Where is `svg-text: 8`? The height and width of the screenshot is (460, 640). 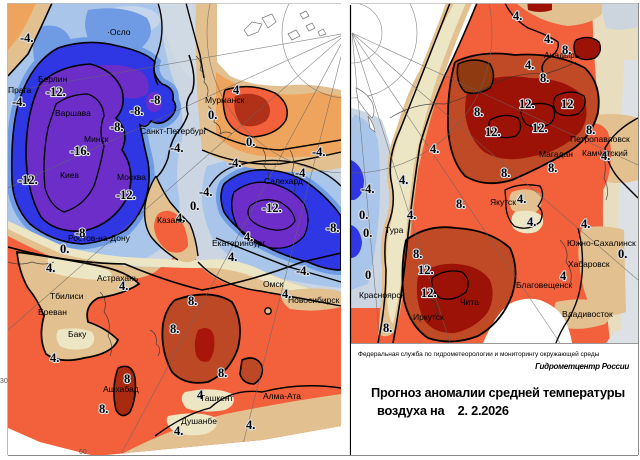 svg-text: 8 is located at coordinates (127, 379).